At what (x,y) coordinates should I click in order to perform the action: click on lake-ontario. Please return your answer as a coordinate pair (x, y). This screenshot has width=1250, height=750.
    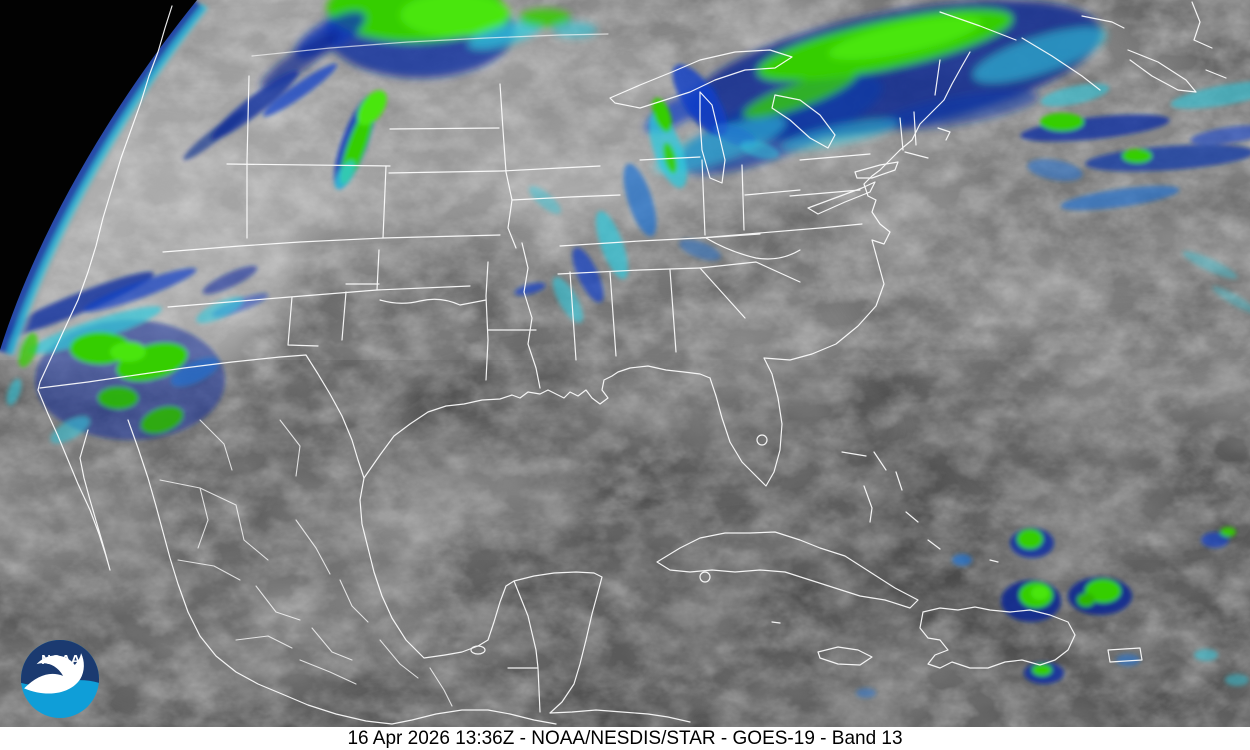
    Looking at the image, I should click on (876, 170).